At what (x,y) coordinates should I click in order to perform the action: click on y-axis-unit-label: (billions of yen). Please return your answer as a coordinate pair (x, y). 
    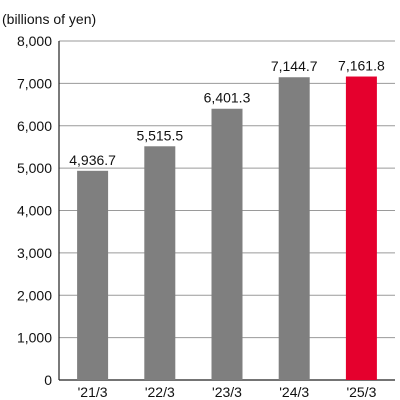
    Looking at the image, I should click on (49, 19).